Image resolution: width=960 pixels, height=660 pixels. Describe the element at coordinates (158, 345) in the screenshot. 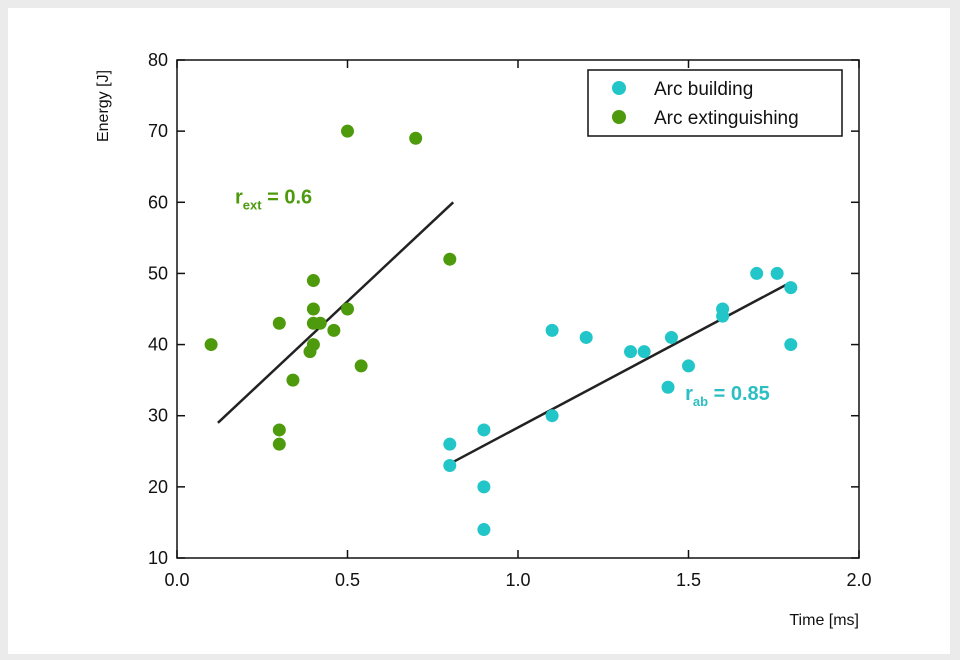

I see `y-tick-label: 40` at that location.